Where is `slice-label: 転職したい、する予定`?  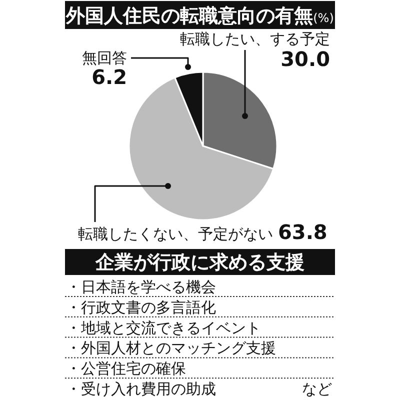
slice-label: 転職したい、する予定 is located at coordinates (255, 39).